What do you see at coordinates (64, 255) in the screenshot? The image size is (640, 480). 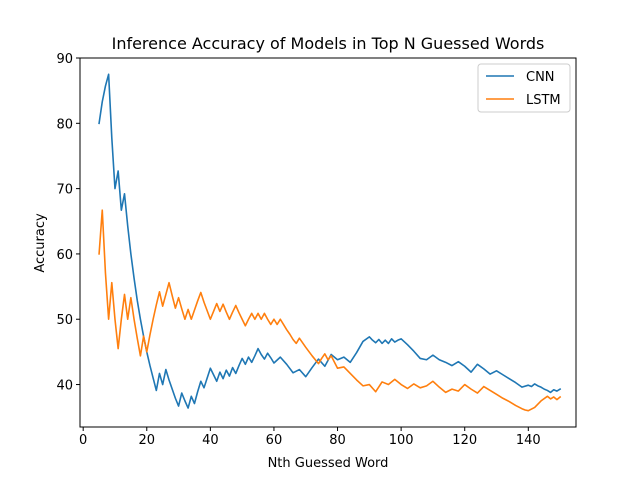 I see `y-tick-label: 60` at bounding box center [64, 255].